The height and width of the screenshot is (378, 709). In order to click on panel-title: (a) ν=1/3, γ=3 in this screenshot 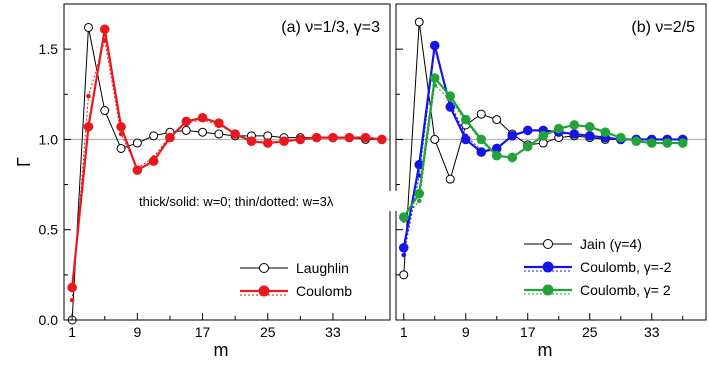, I will do `click(330, 27)`.